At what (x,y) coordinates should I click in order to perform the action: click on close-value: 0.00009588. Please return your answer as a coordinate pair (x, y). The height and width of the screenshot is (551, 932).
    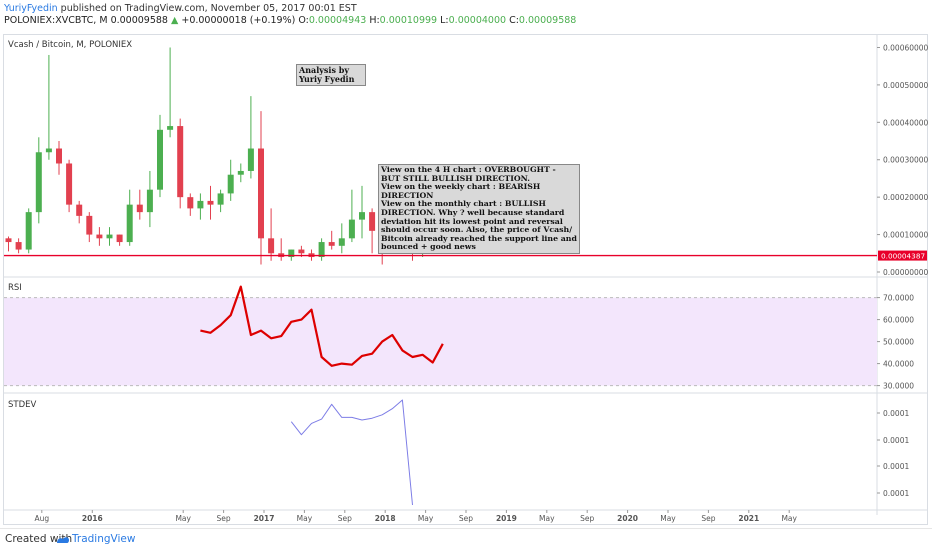
    Looking at the image, I should click on (547, 20).